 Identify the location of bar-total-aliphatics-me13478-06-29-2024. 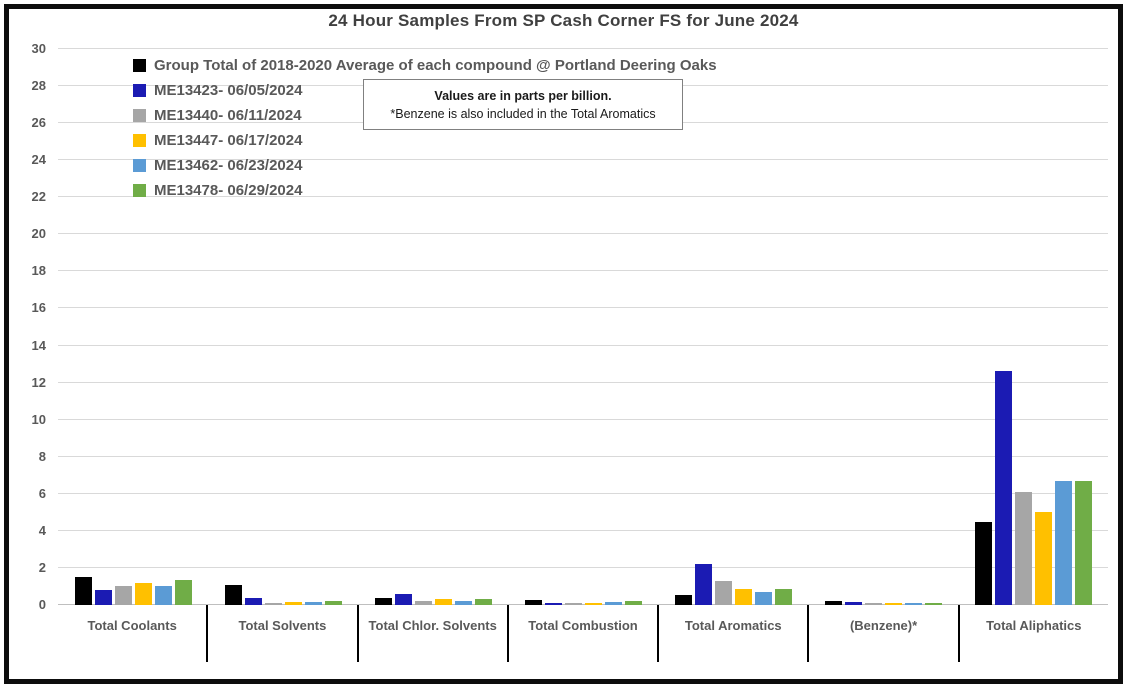
(1083, 542).